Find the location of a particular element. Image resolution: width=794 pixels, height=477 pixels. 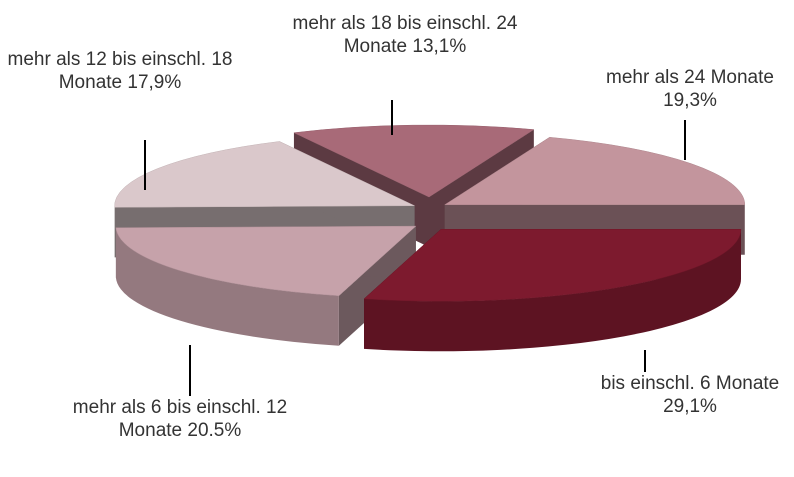

value-label: 17,9% is located at coordinates (154, 82).